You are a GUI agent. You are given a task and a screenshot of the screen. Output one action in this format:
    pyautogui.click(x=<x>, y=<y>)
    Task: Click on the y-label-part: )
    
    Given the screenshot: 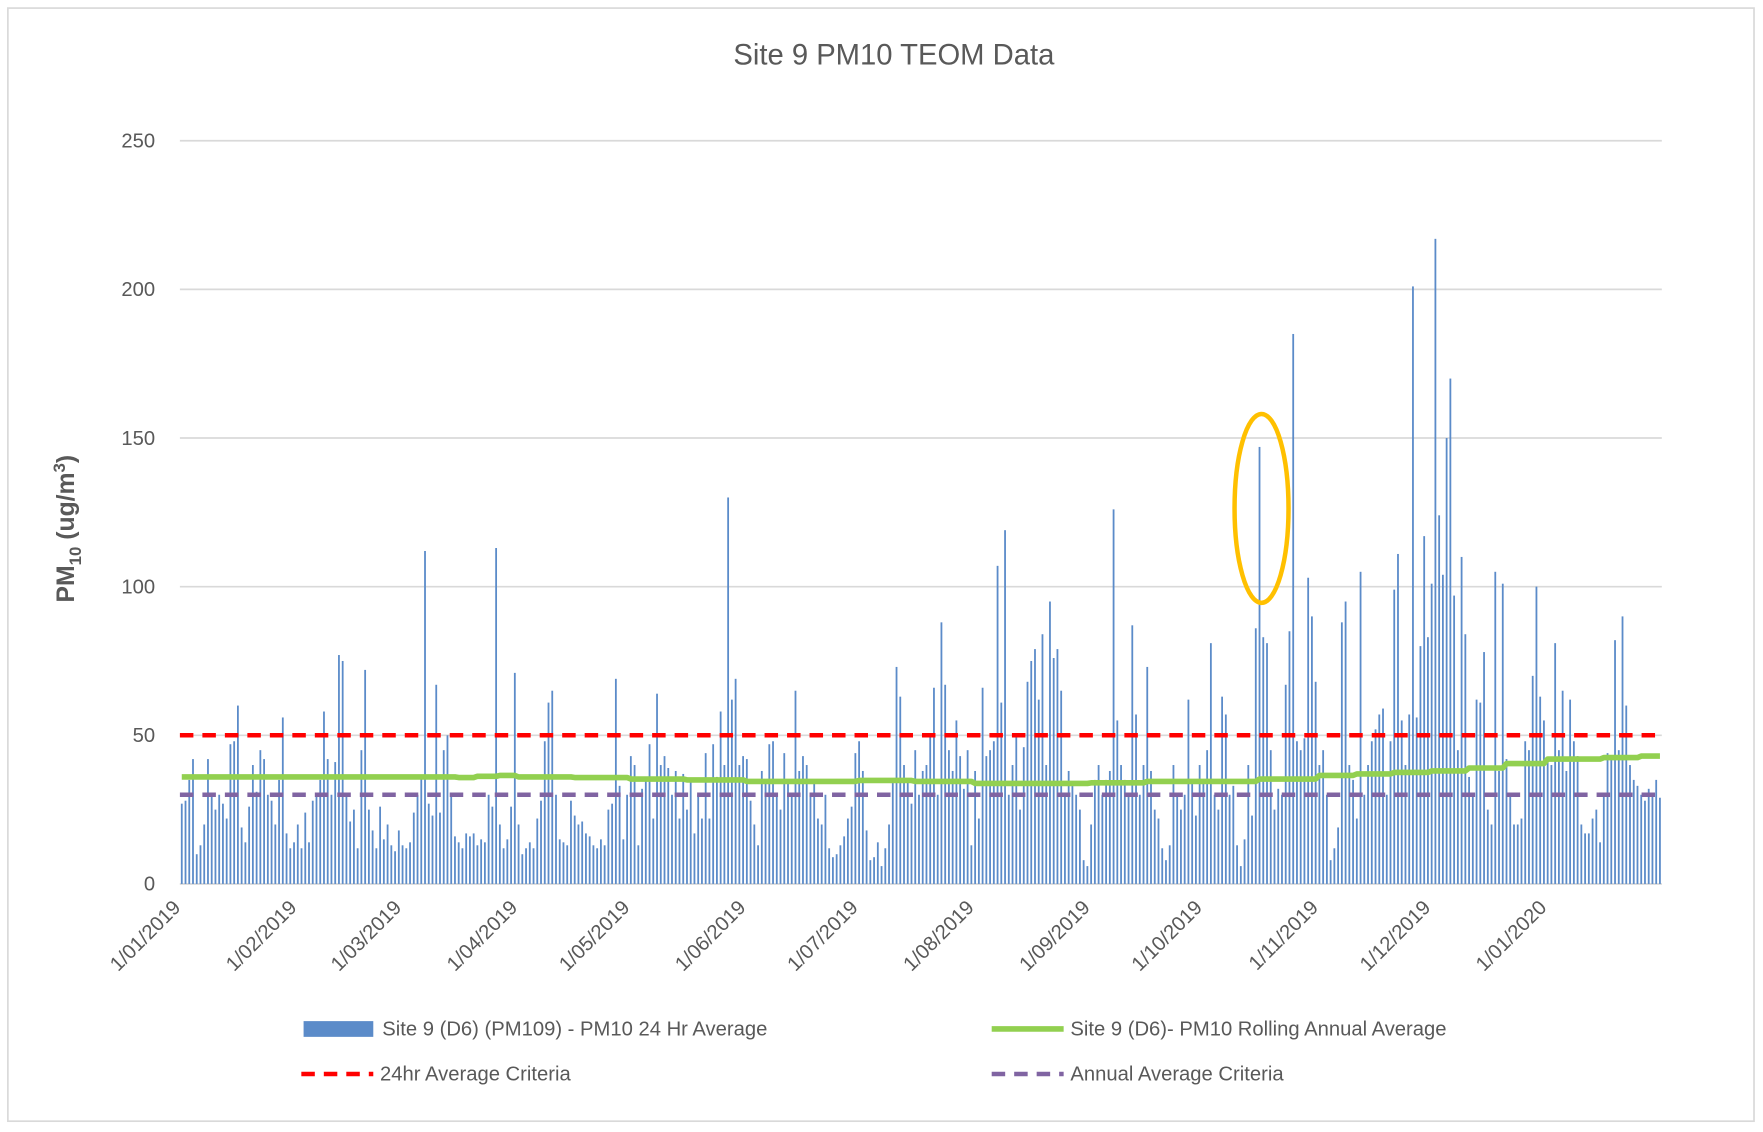 What is the action you would take?
    pyautogui.click(x=66, y=459)
    